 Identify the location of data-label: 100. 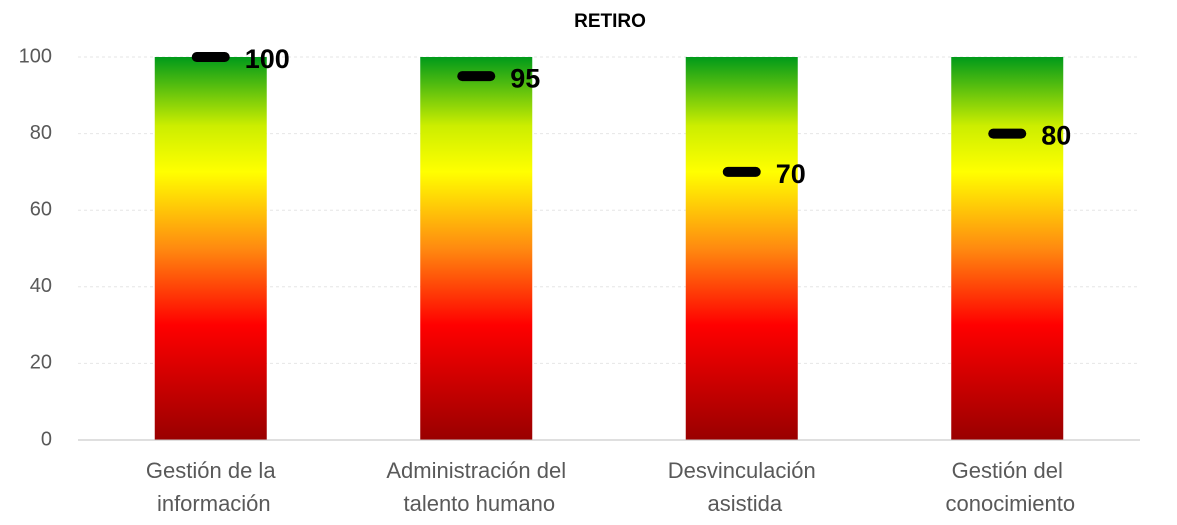
(267, 59).